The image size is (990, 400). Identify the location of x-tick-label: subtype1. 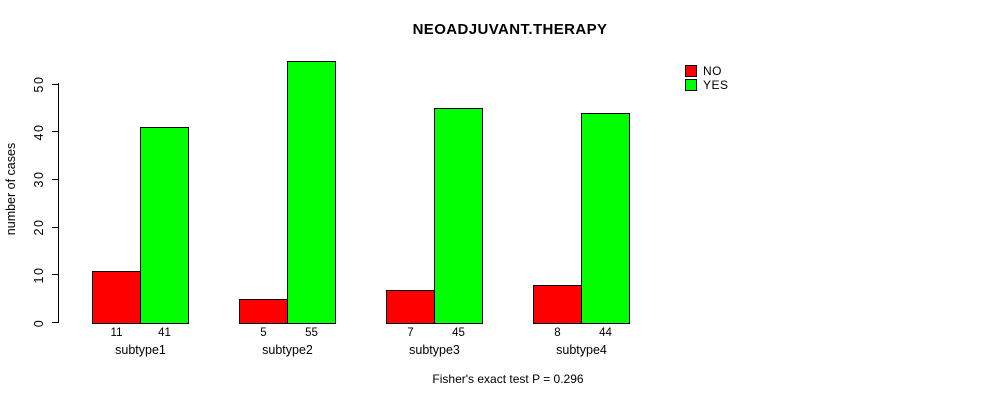
(140, 350).